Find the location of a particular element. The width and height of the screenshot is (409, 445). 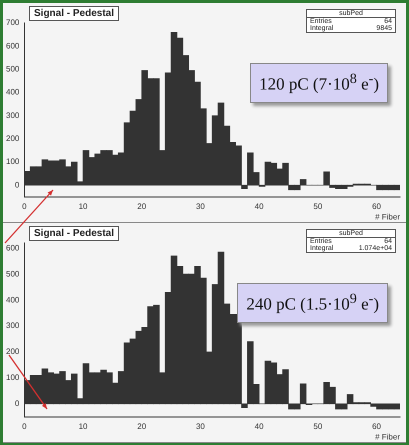

annotation: 120 pC (7·10$^{8}$ e$^{-}$) is located at coordinates (319, 83).